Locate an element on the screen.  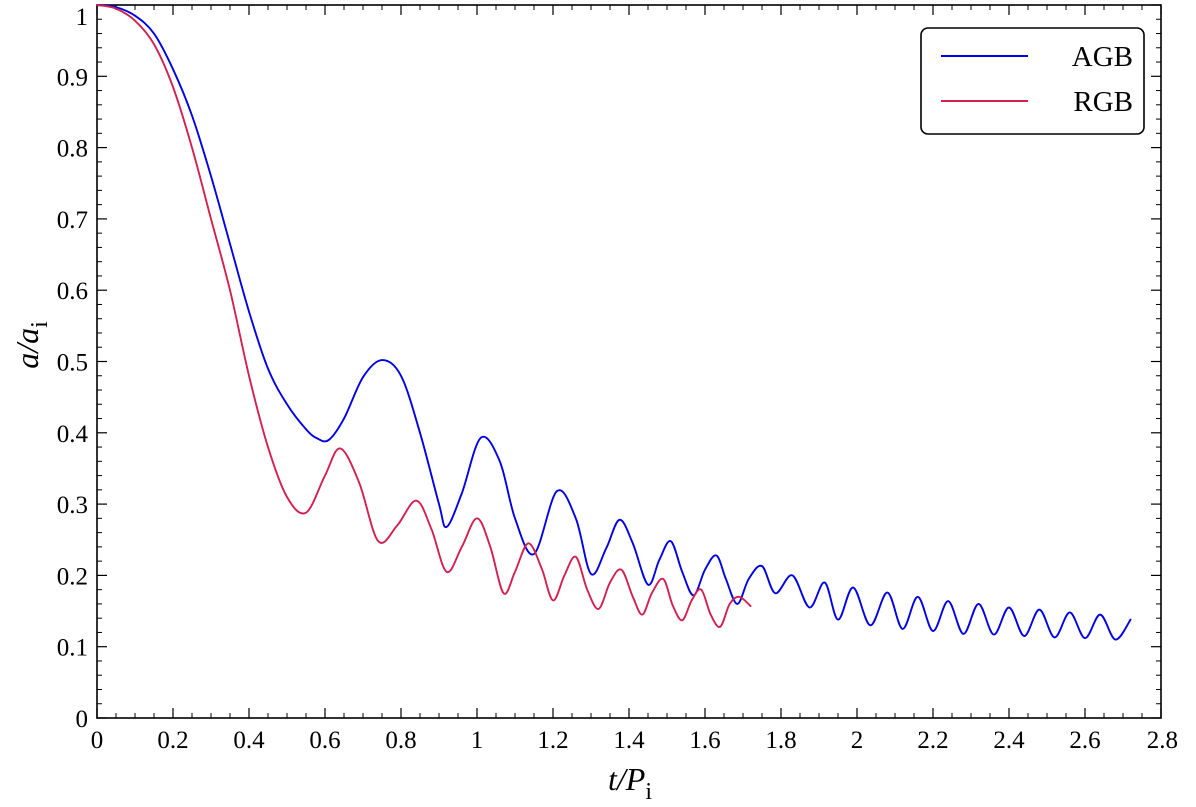
x-tick-label: 0.2 is located at coordinates (172, 740).